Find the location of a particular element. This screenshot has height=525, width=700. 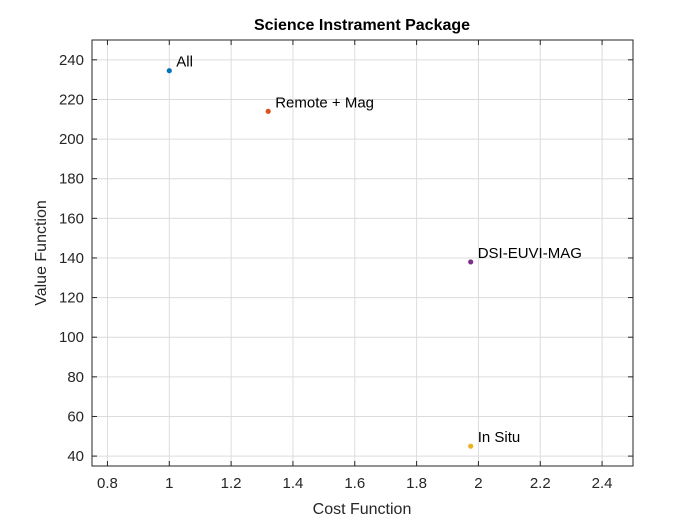

x-tick-label: 1.6 is located at coordinates (354, 483).